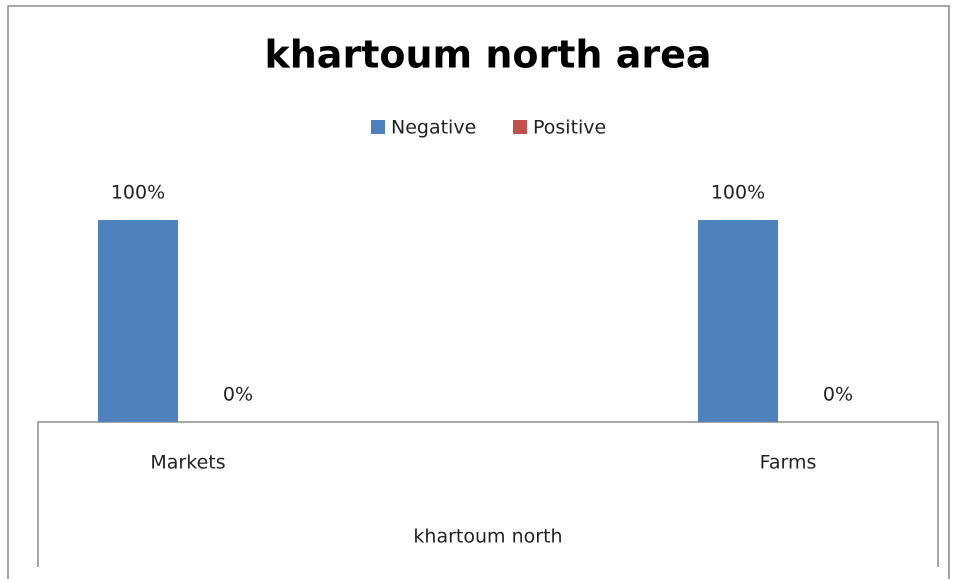 This screenshot has width=956, height=579. What do you see at coordinates (788, 463) in the screenshot?
I see `x-tick-label: Farms` at bounding box center [788, 463].